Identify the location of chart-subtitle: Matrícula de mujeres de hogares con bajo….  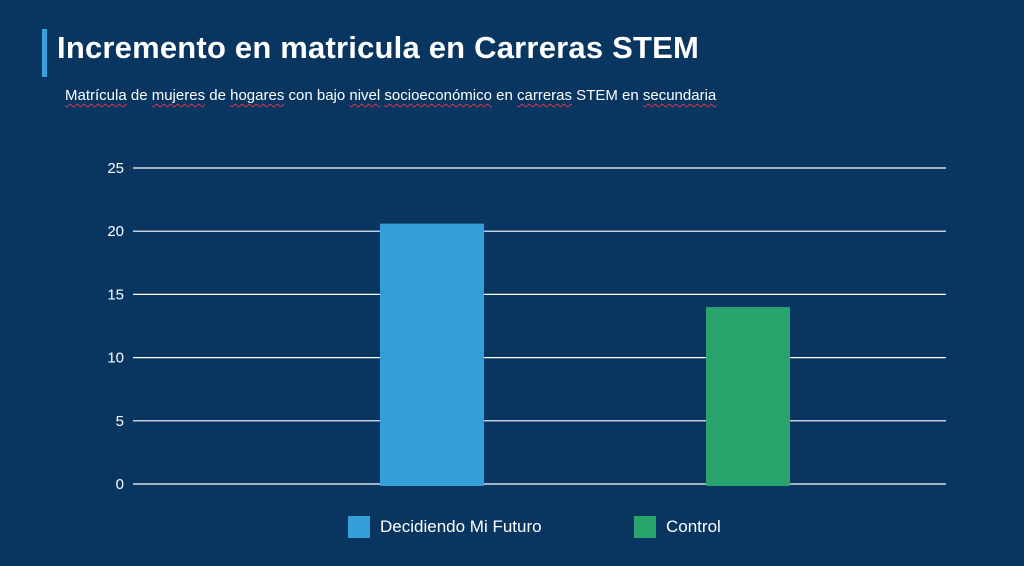
(390, 95).